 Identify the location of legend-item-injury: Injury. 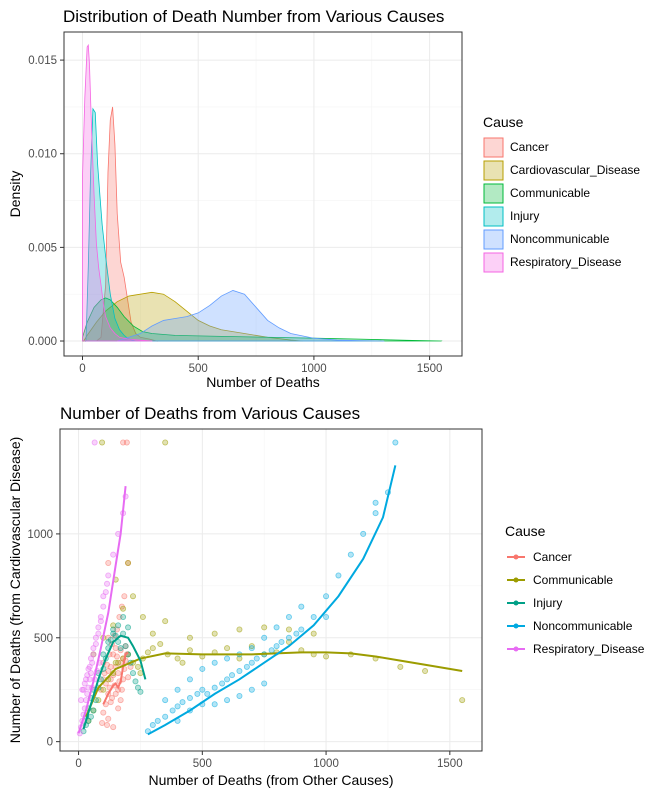
(511, 216).